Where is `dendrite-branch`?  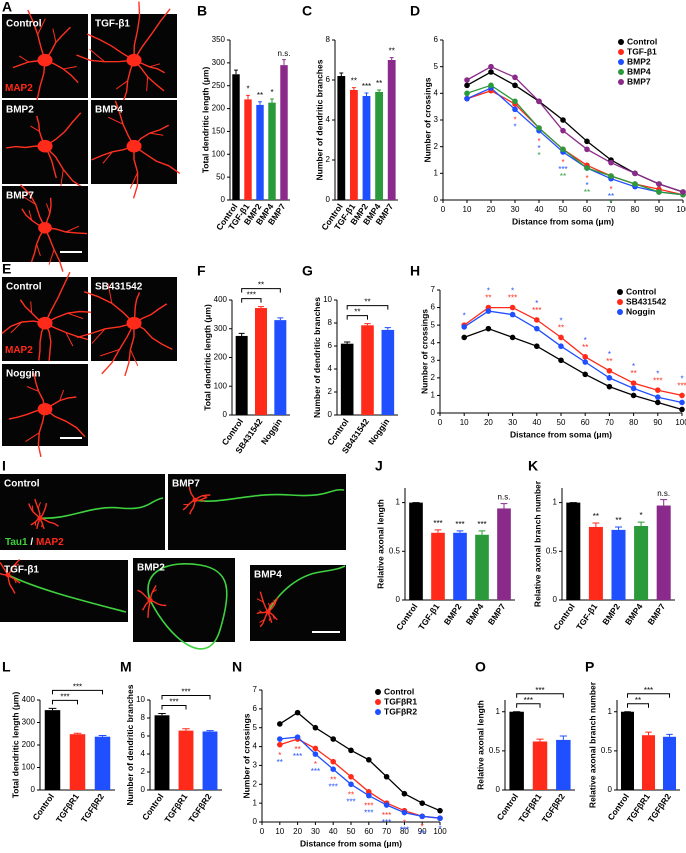 dendrite-branch is located at coordinates (147, 84).